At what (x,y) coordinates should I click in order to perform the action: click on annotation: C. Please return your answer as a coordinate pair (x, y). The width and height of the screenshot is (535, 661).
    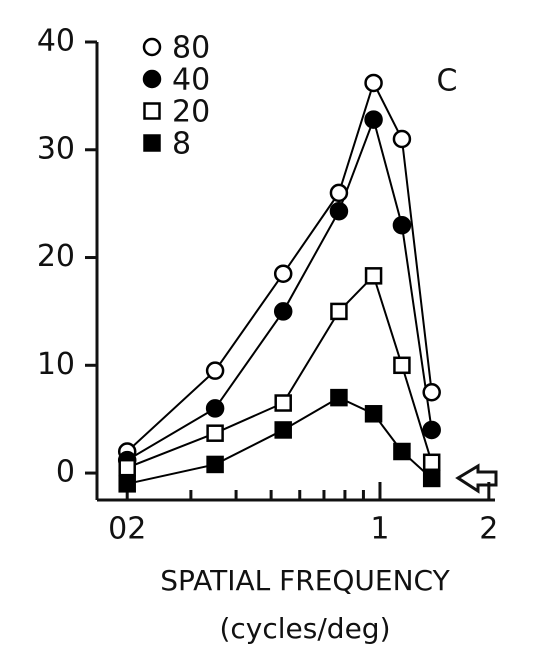
    Looking at the image, I should click on (447, 81).